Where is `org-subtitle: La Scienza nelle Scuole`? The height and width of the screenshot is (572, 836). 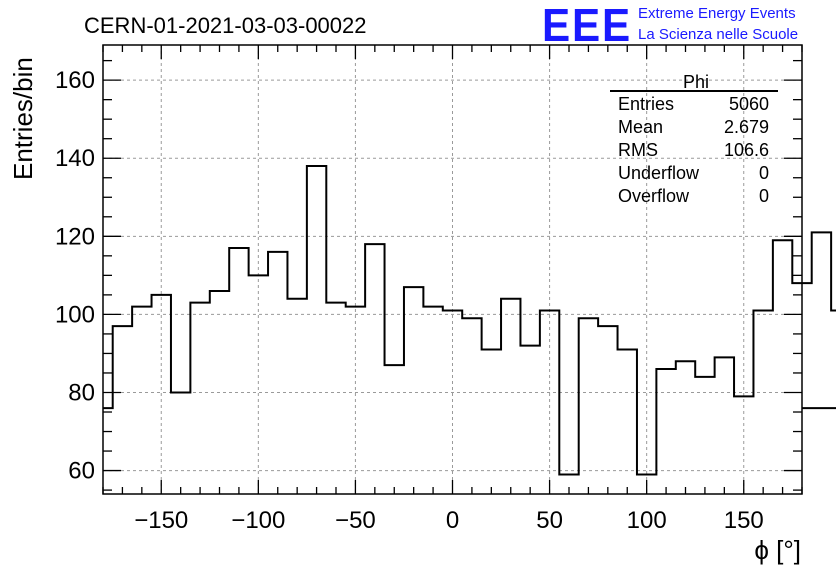
org-subtitle: La Scienza nelle Scuole is located at coordinates (718, 34).